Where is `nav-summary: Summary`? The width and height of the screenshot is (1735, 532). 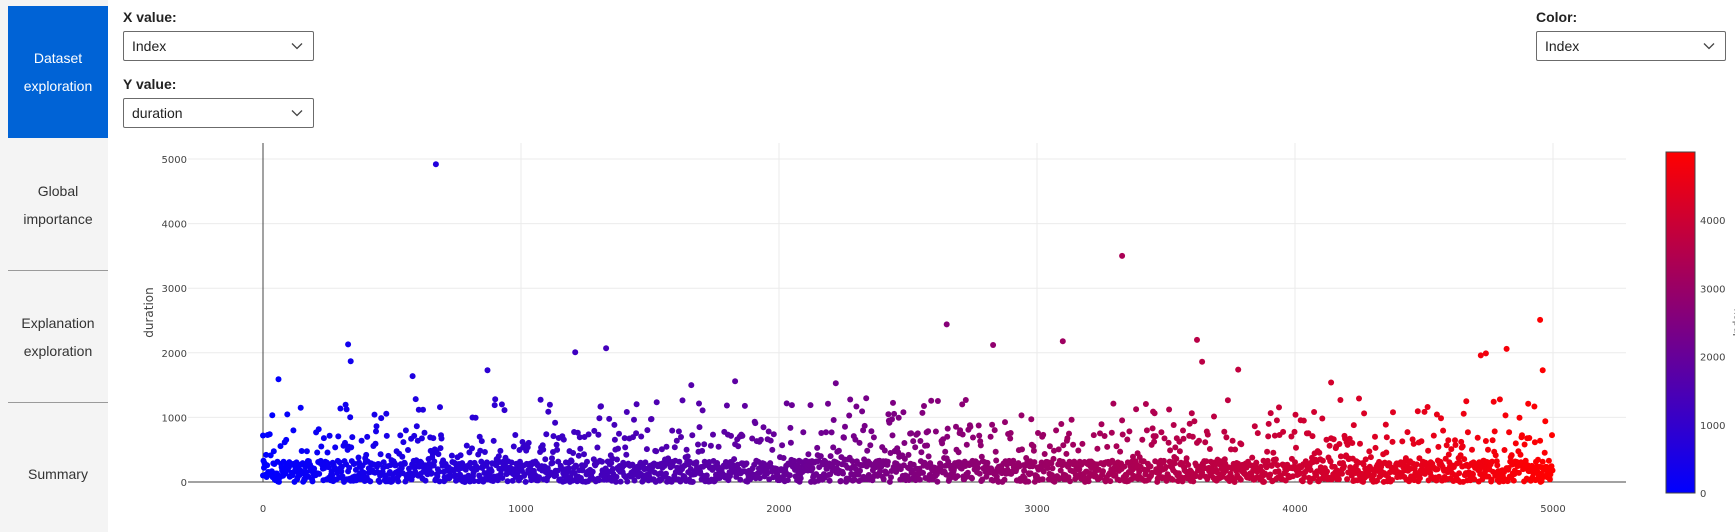
nav-summary: Summary is located at coordinates (58, 456).